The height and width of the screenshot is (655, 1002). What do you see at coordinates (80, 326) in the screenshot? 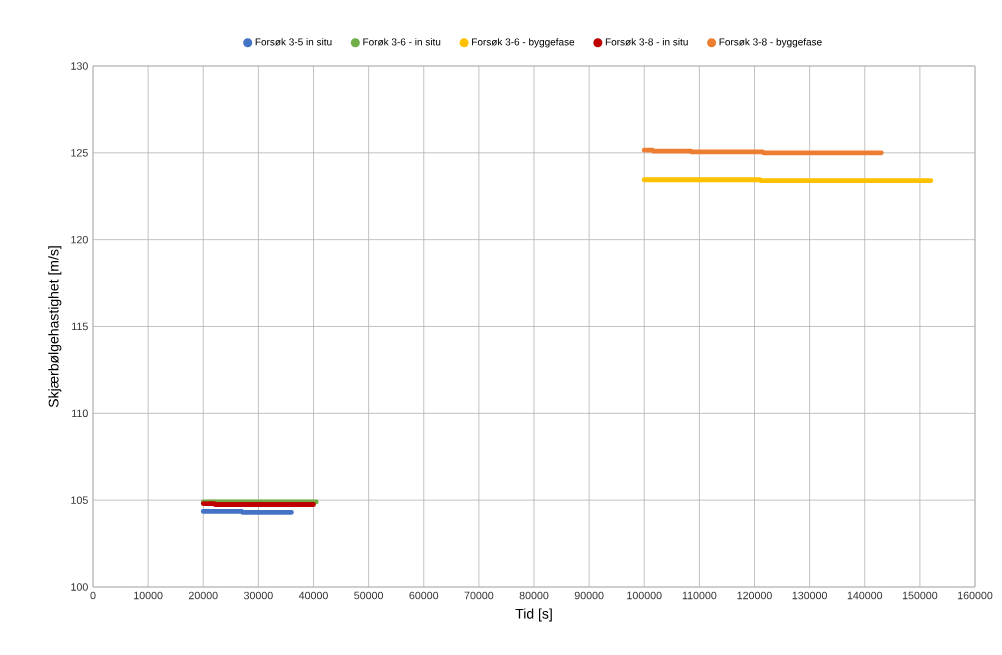
I see `y-tick-label: 115` at bounding box center [80, 326].